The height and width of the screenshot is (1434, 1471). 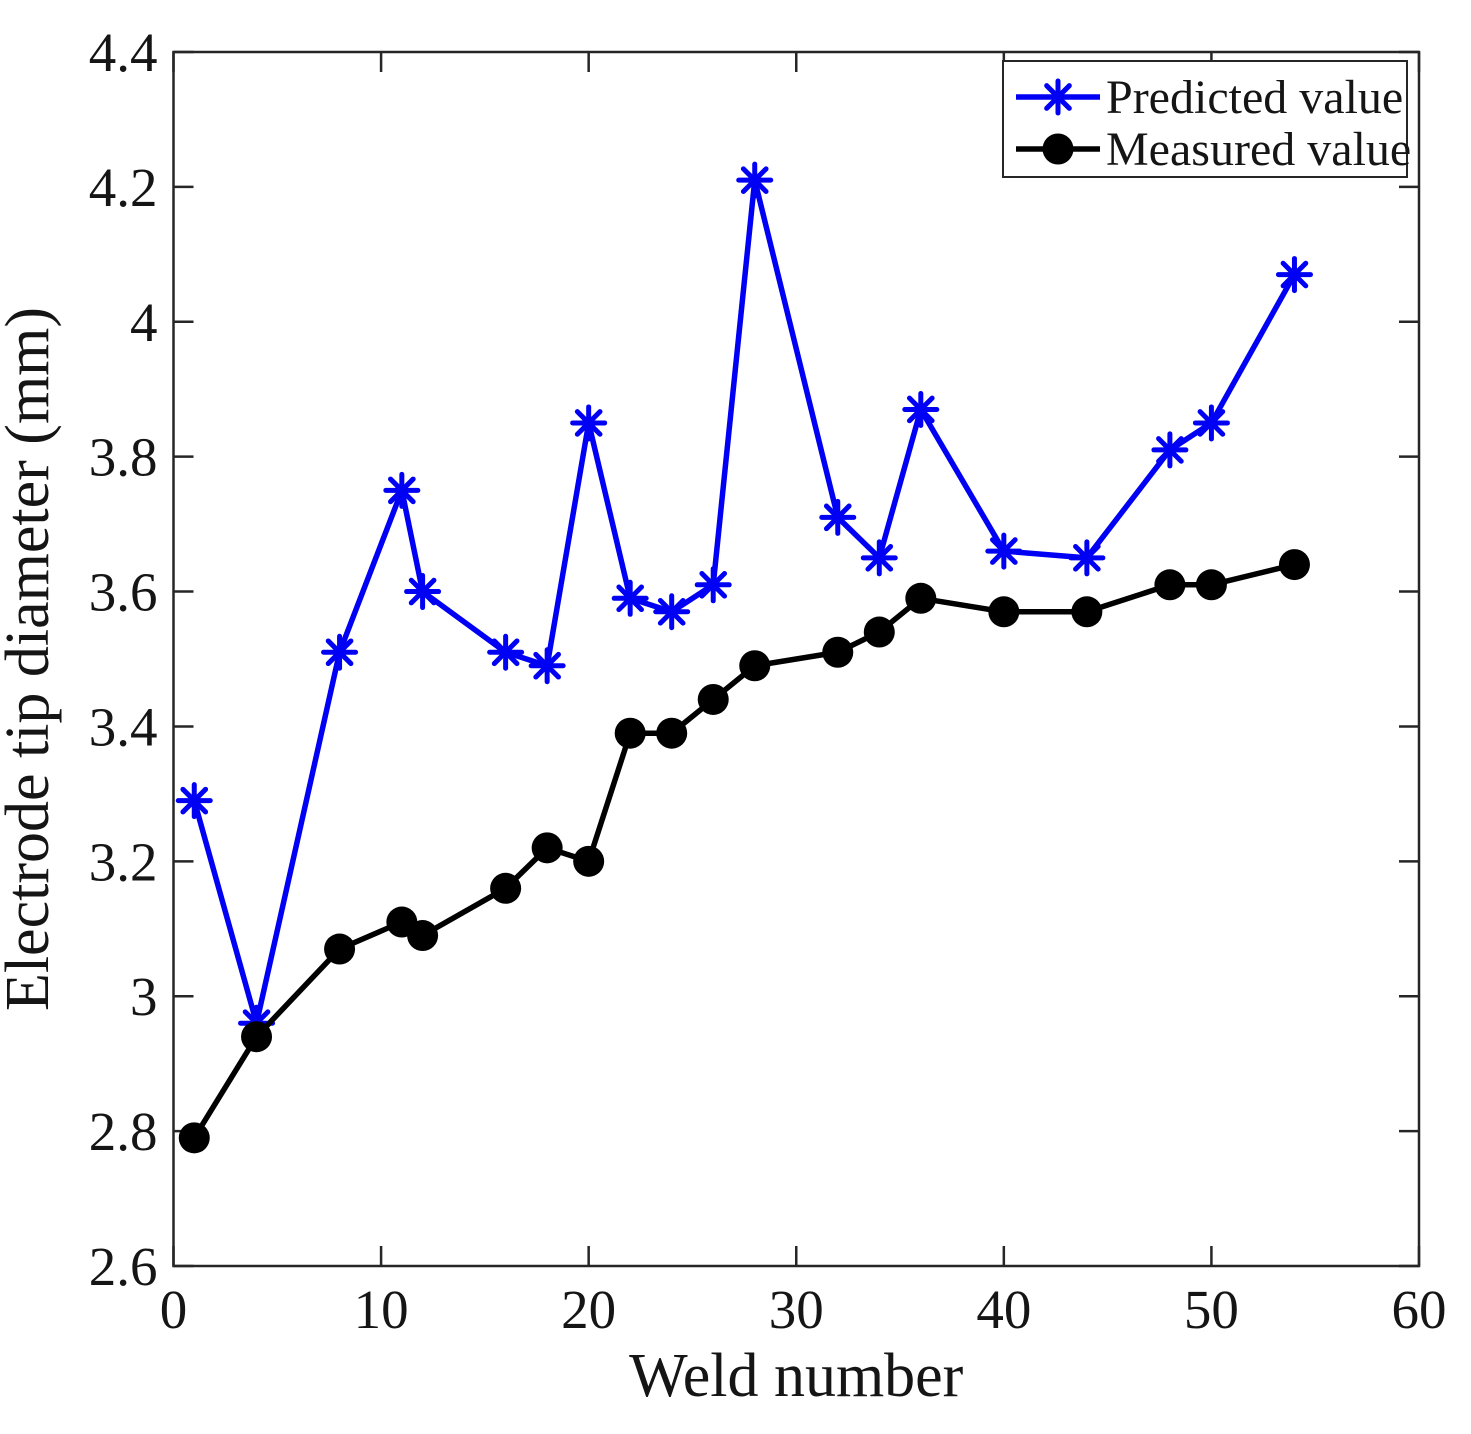 What do you see at coordinates (31, 659) in the screenshot?
I see `y-axis-label: Electrode tip diameter (mm)` at bounding box center [31, 659].